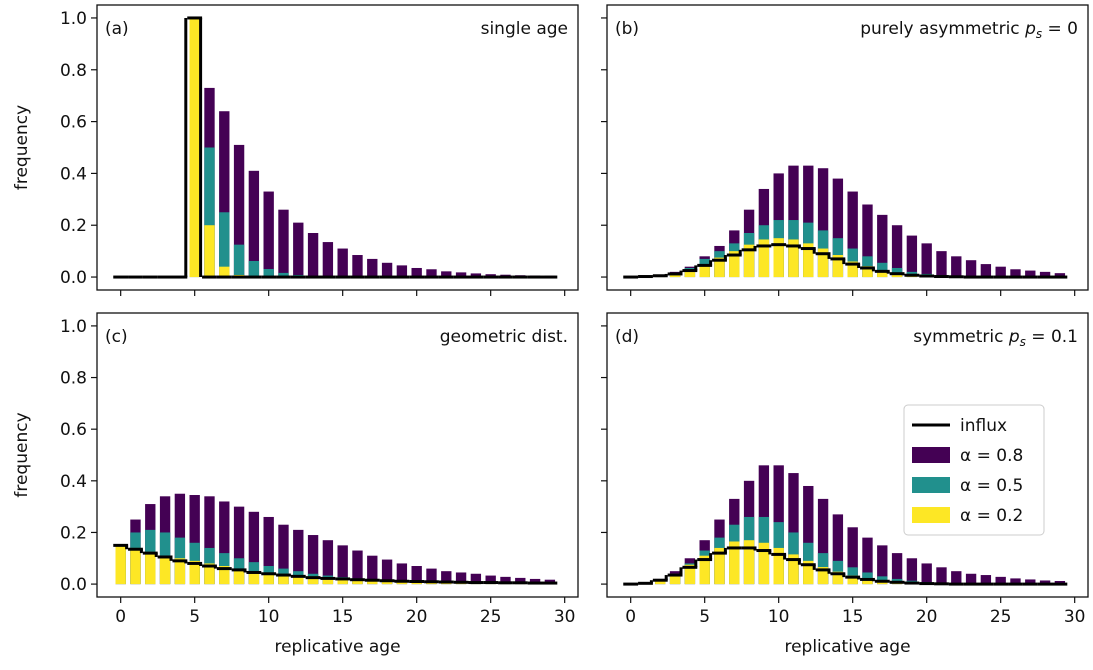 This screenshot has height=670, width=1093. What do you see at coordinates (991, 456) in the screenshot?
I see `legend-label: α = 0.8` at bounding box center [991, 456].